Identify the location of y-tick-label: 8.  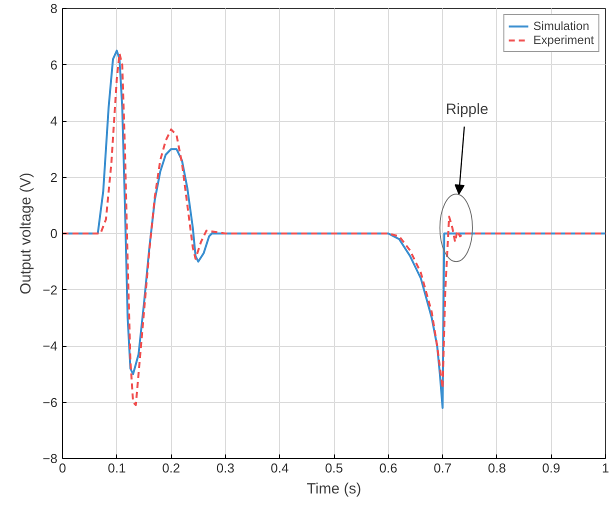
(54, 8).